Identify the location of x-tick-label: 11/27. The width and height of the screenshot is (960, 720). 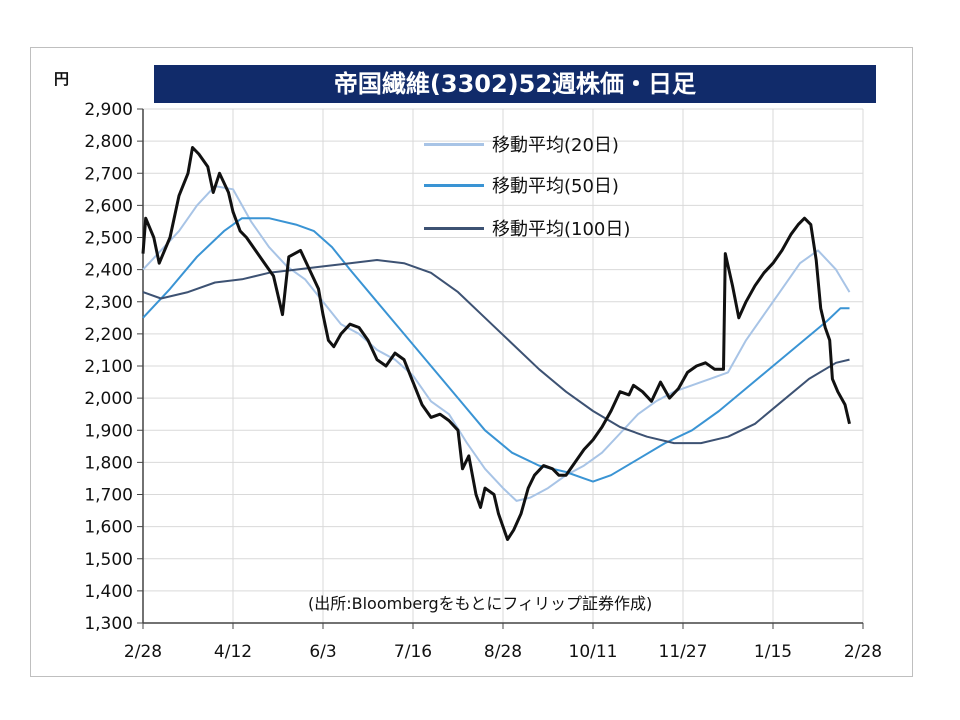
(683, 652).